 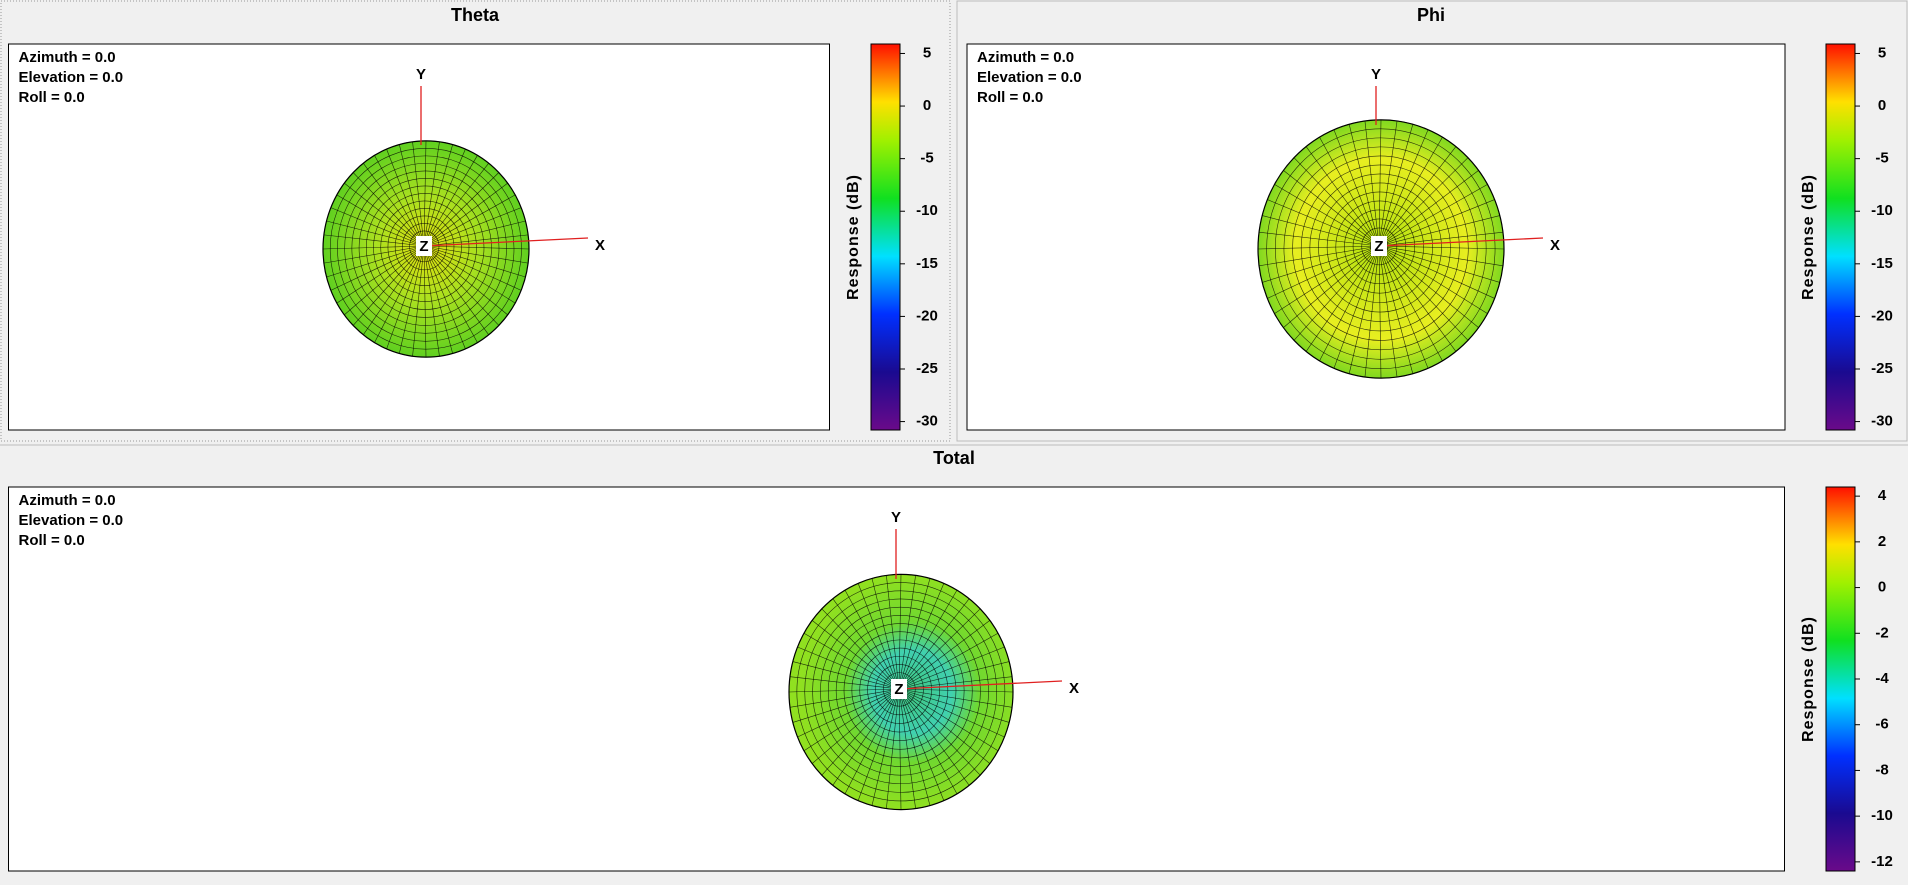 What do you see at coordinates (1025, 57) in the screenshot?
I see `view-info: Azimuth = 0.0` at bounding box center [1025, 57].